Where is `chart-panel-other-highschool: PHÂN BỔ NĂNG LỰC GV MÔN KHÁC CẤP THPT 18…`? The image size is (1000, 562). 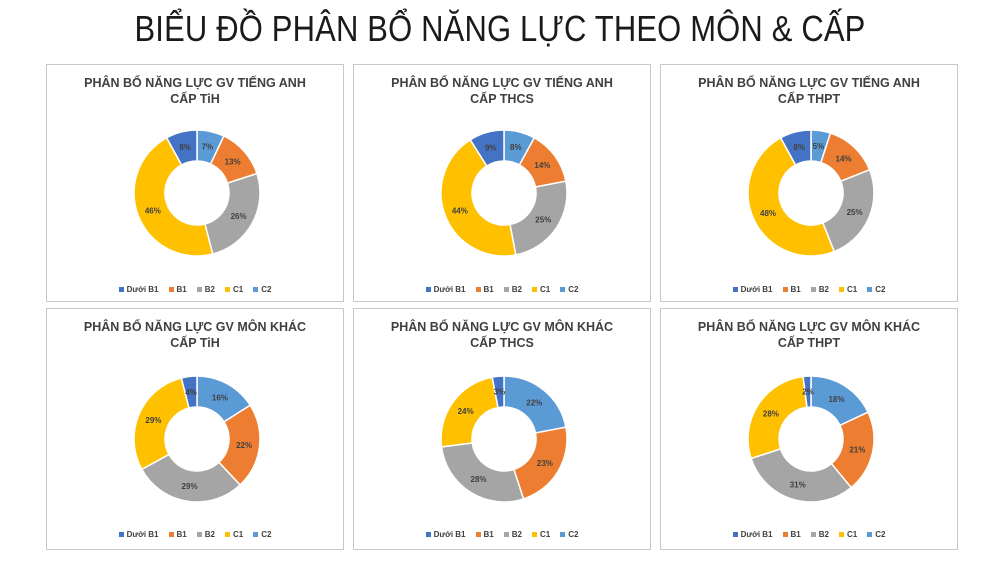
chart-panel-other-highschool: PHÂN BỔ NĂNG LỰC GV MÔN KHÁC CẤP THPT 18… is located at coordinates (809, 429).